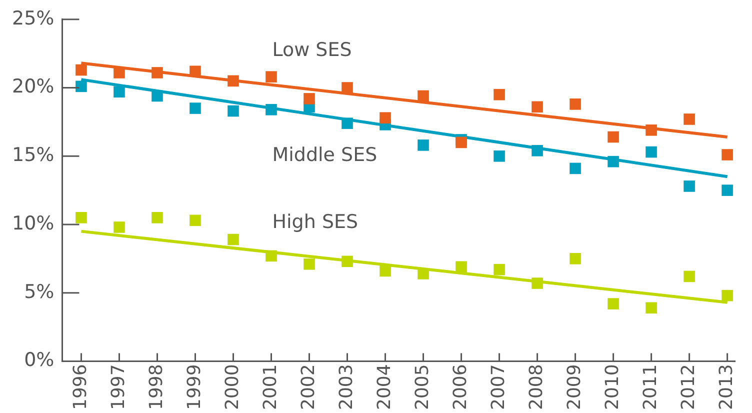  Describe the element at coordinates (118, 387) in the screenshot. I see `x-tick-label: 1997` at that location.